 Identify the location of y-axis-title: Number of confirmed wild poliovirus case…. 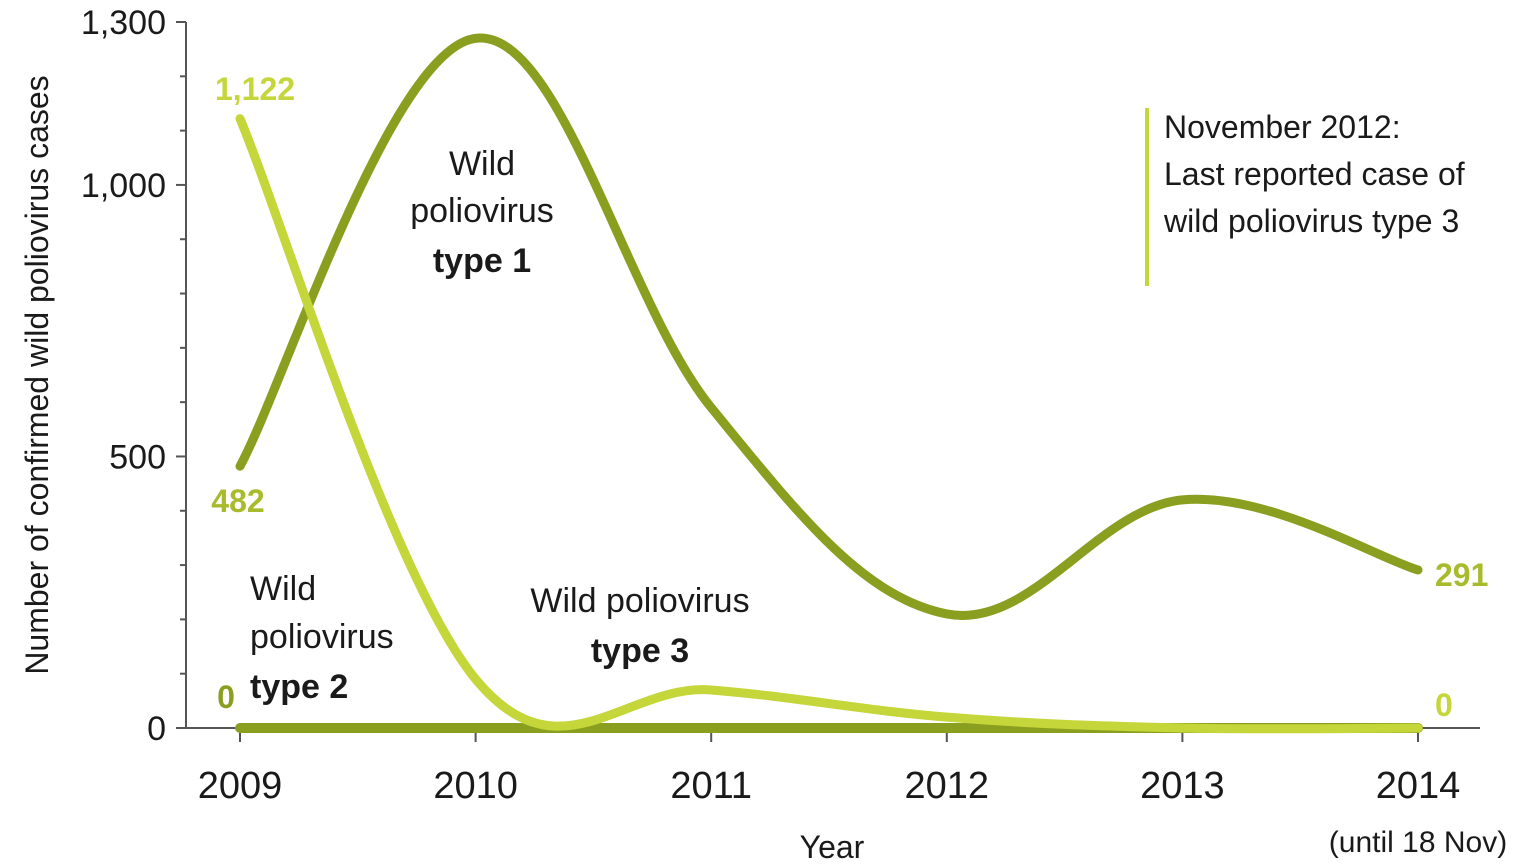
(37, 374).